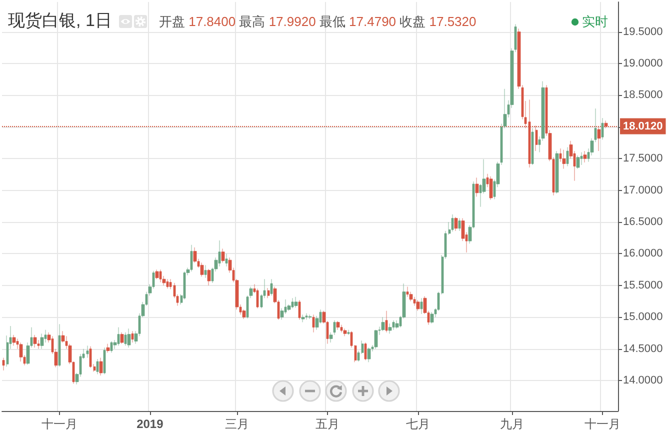 This screenshot has height=430, width=667. I want to click on y-tick-label: 14.5000, so click(643, 348).